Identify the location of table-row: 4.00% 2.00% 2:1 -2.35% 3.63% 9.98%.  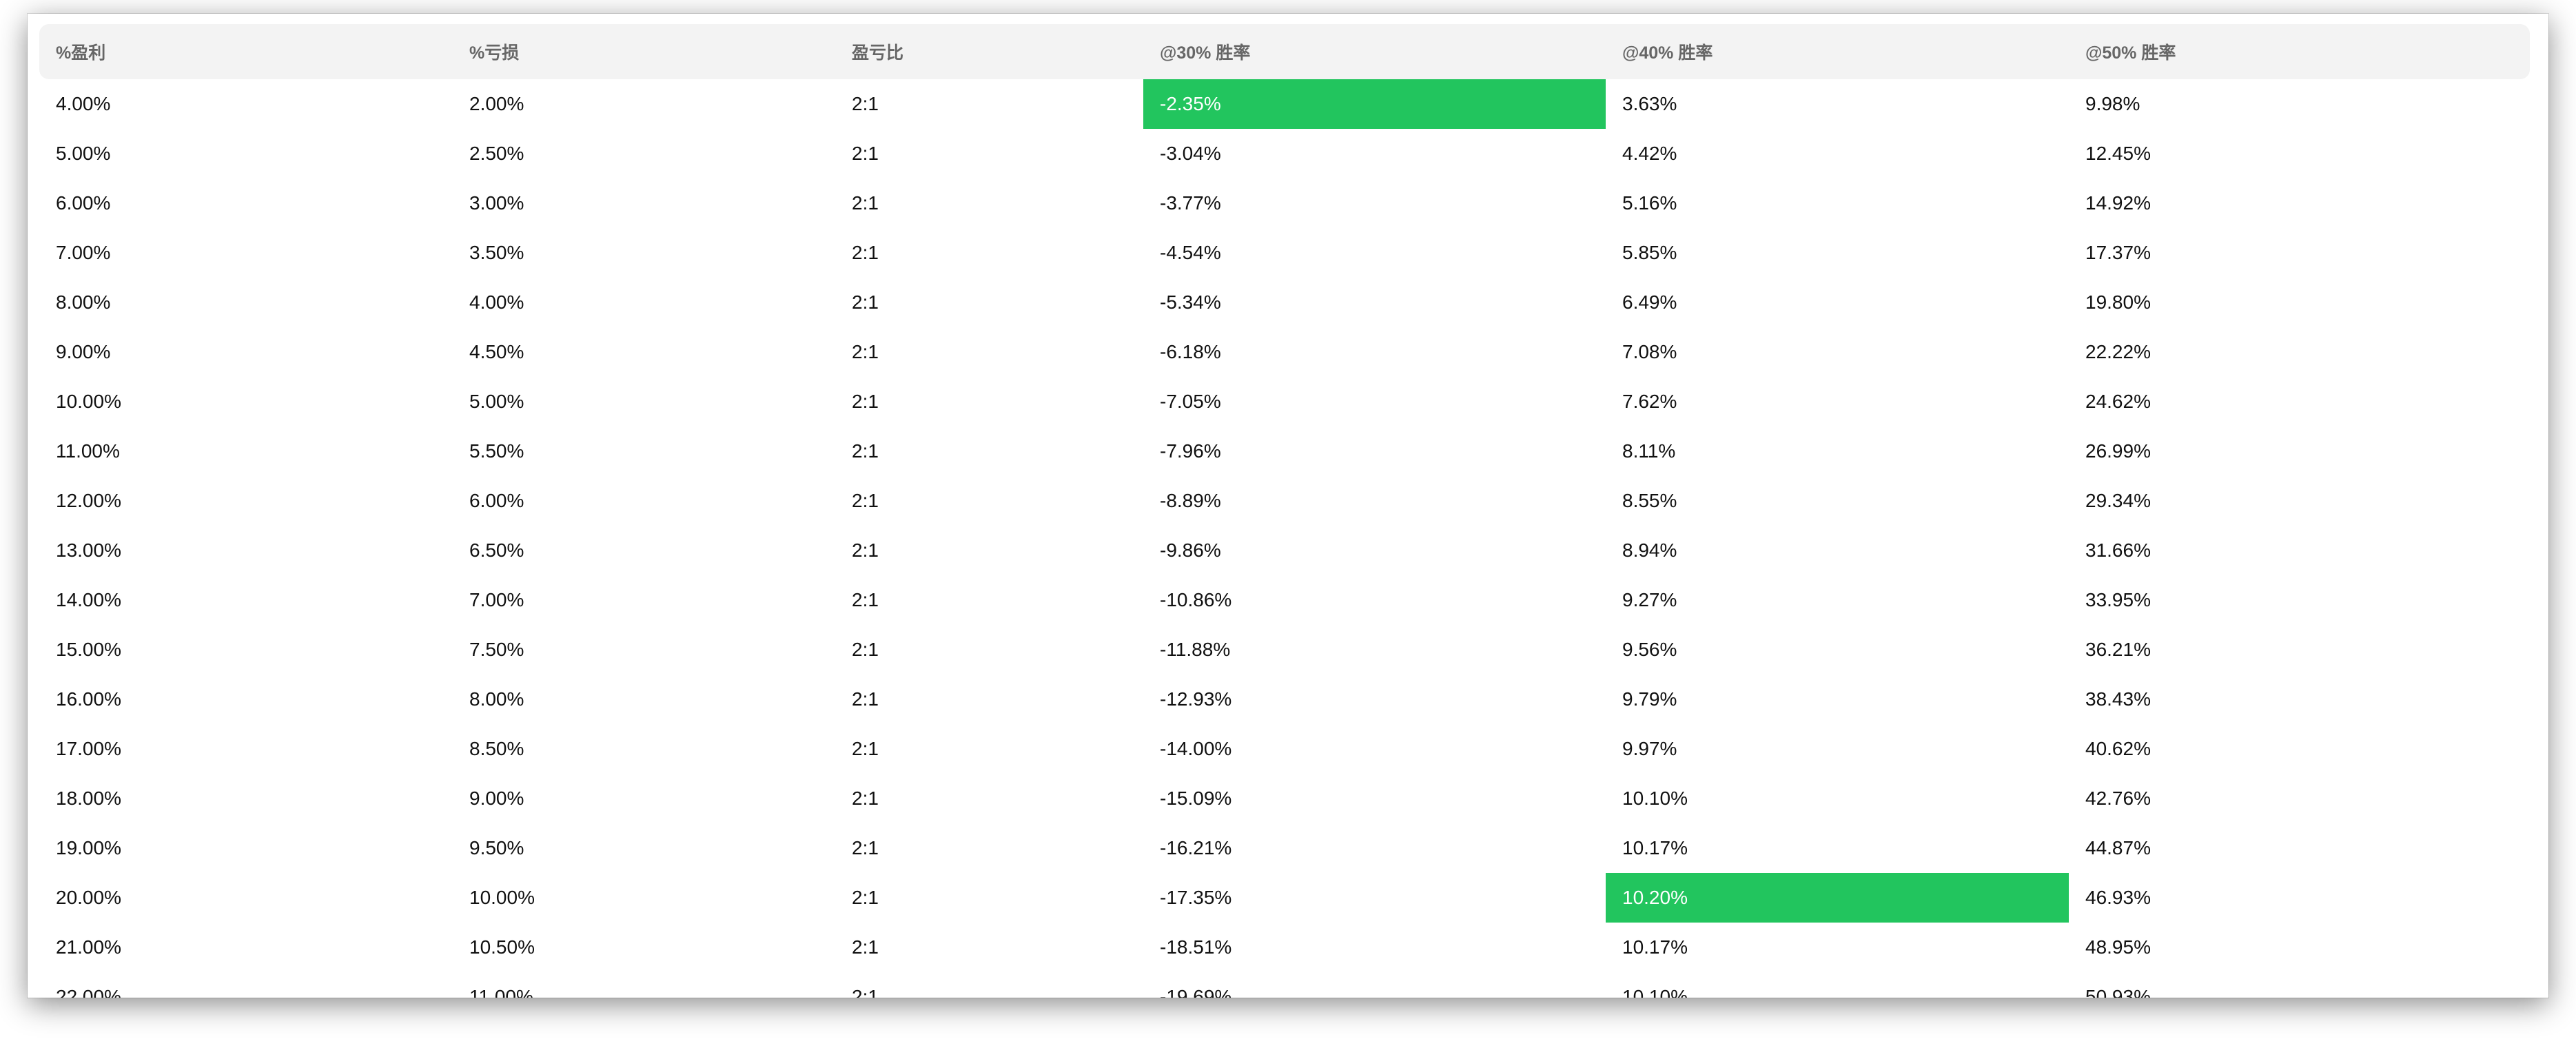
(1284, 104).